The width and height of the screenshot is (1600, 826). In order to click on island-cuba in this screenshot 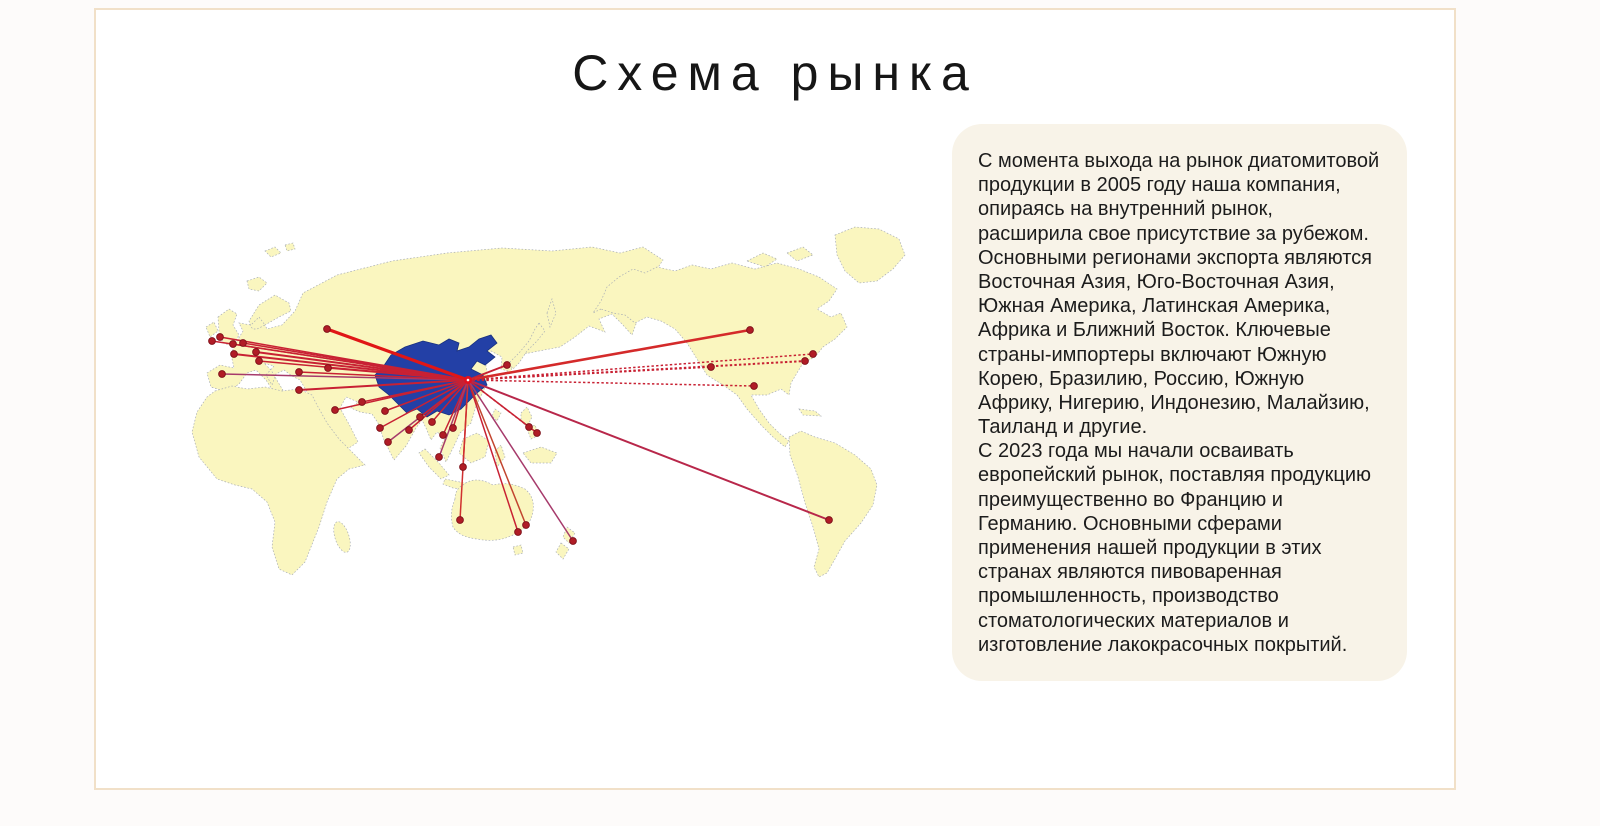, I will do `click(810, 412)`.